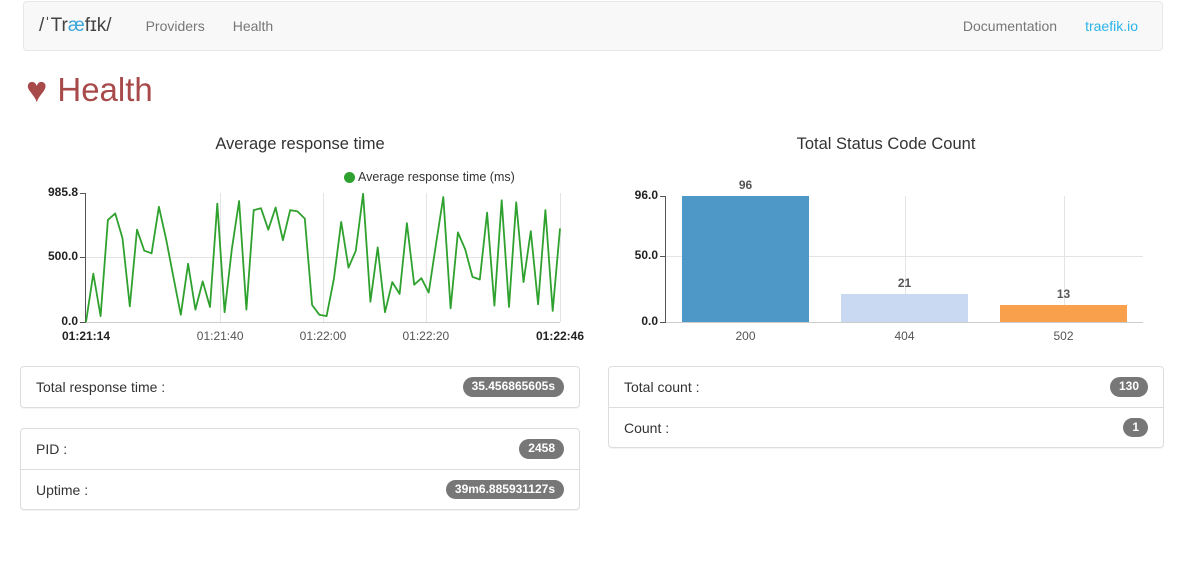 The image size is (1186, 567). Describe the element at coordinates (52, 449) in the screenshot. I see `pid-label: PID :` at that location.